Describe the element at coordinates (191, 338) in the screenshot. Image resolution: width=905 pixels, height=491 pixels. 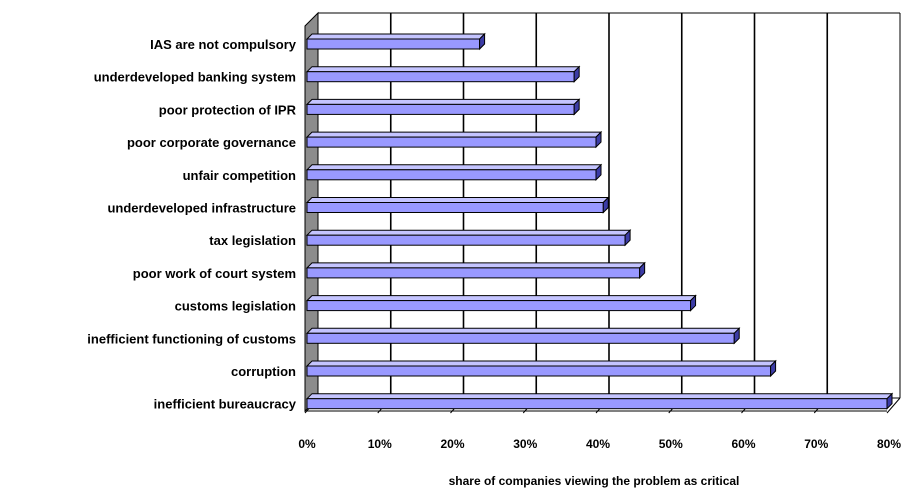
I see `category-label: inefficient functioning of customs` at that location.